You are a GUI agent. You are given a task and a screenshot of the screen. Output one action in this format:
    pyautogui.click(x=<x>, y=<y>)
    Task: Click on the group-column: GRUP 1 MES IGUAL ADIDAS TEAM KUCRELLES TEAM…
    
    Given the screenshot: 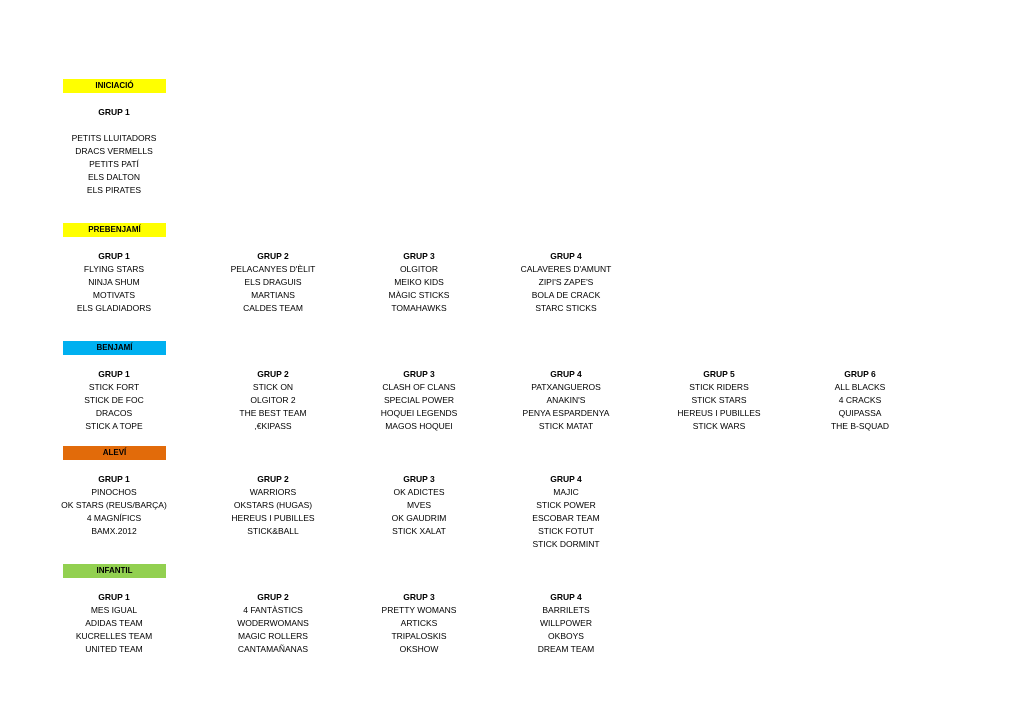 What is the action you would take?
    pyautogui.click(x=114, y=623)
    